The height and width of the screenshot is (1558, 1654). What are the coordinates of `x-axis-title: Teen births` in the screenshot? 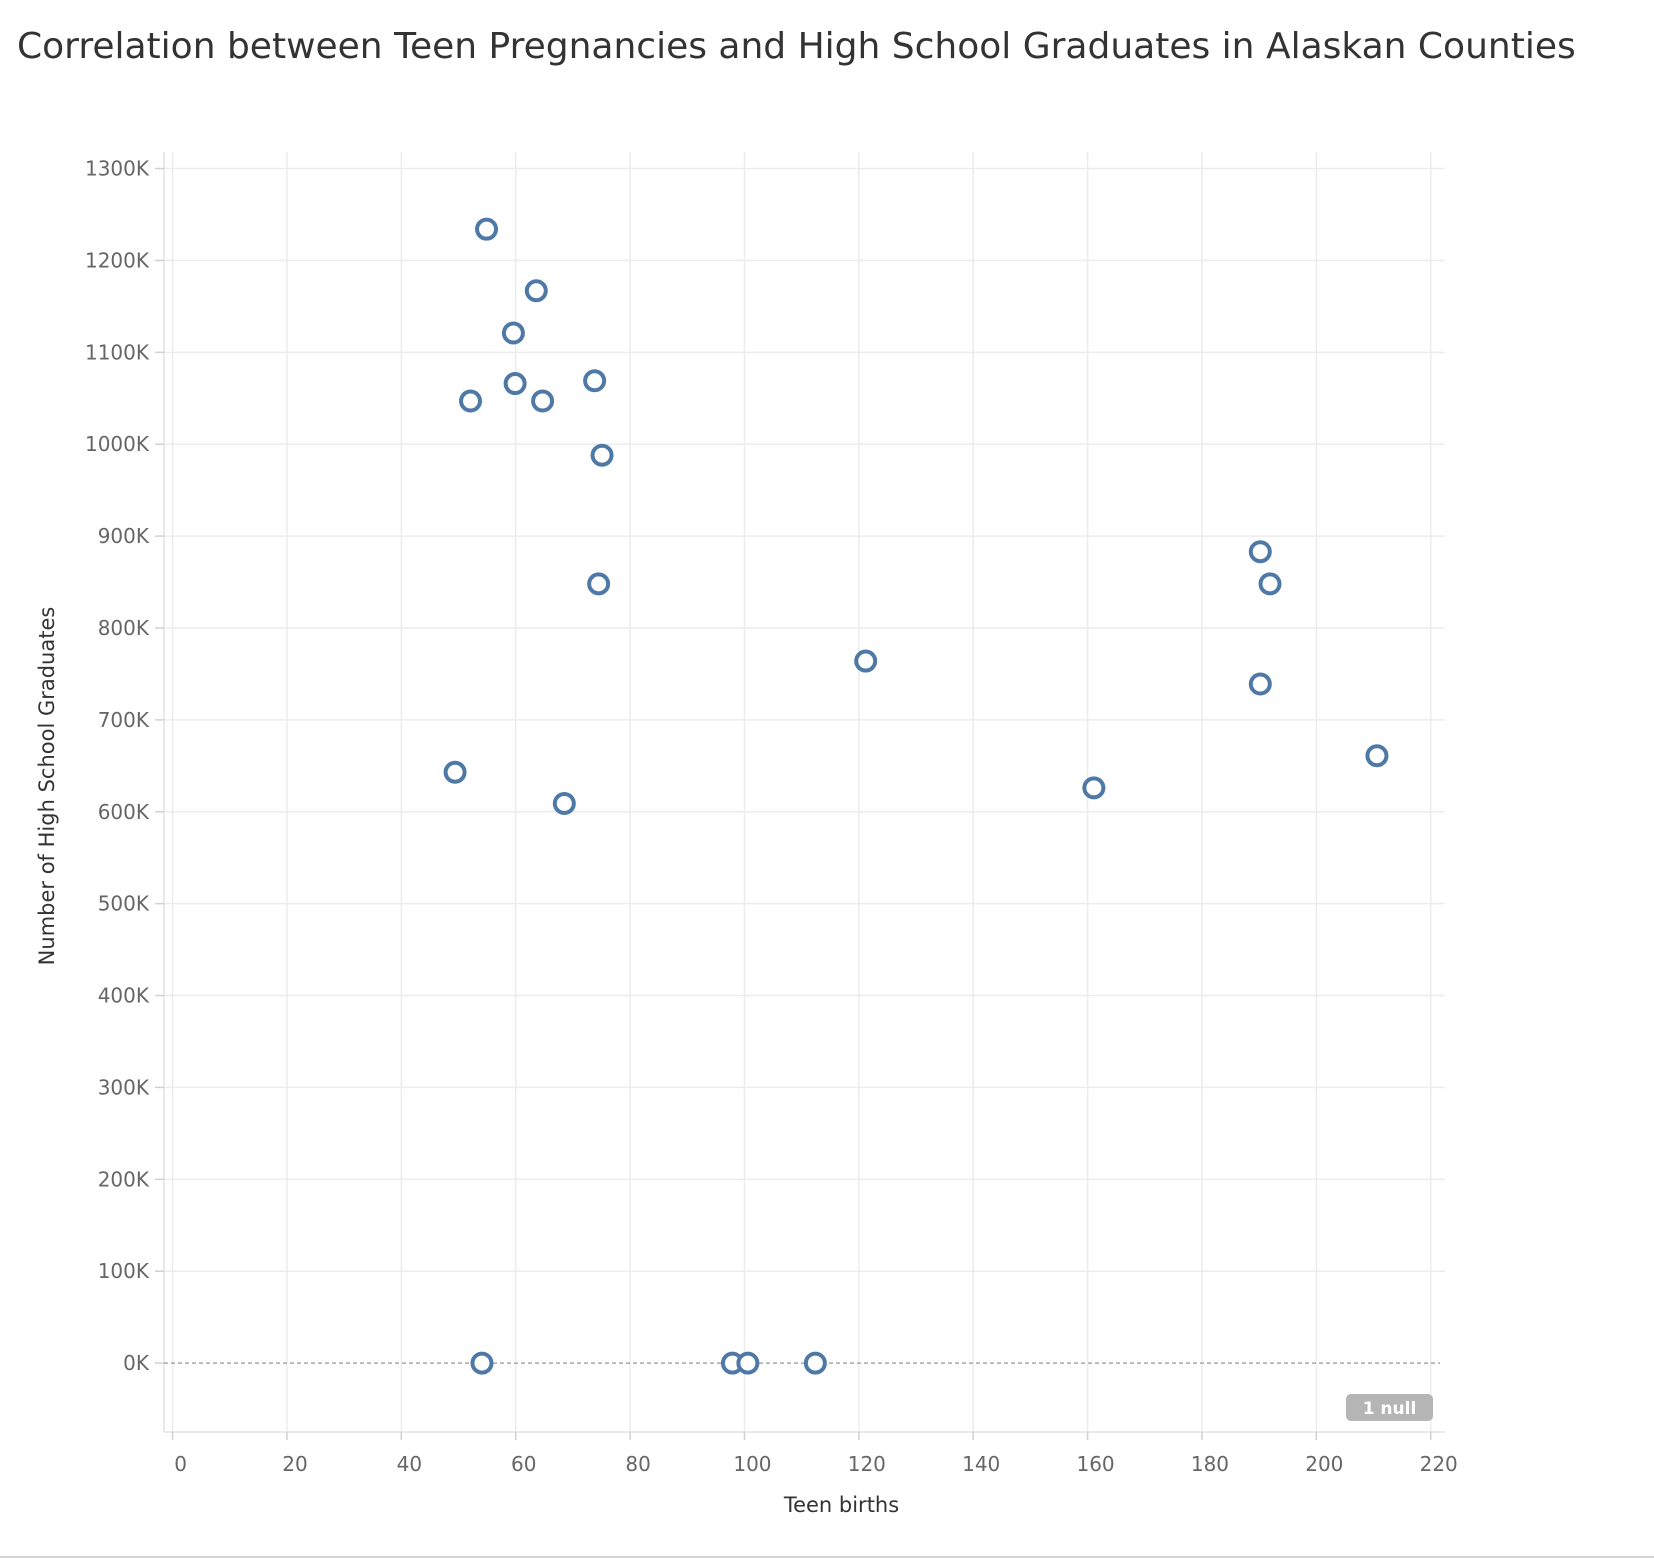 It's located at (841, 1505).